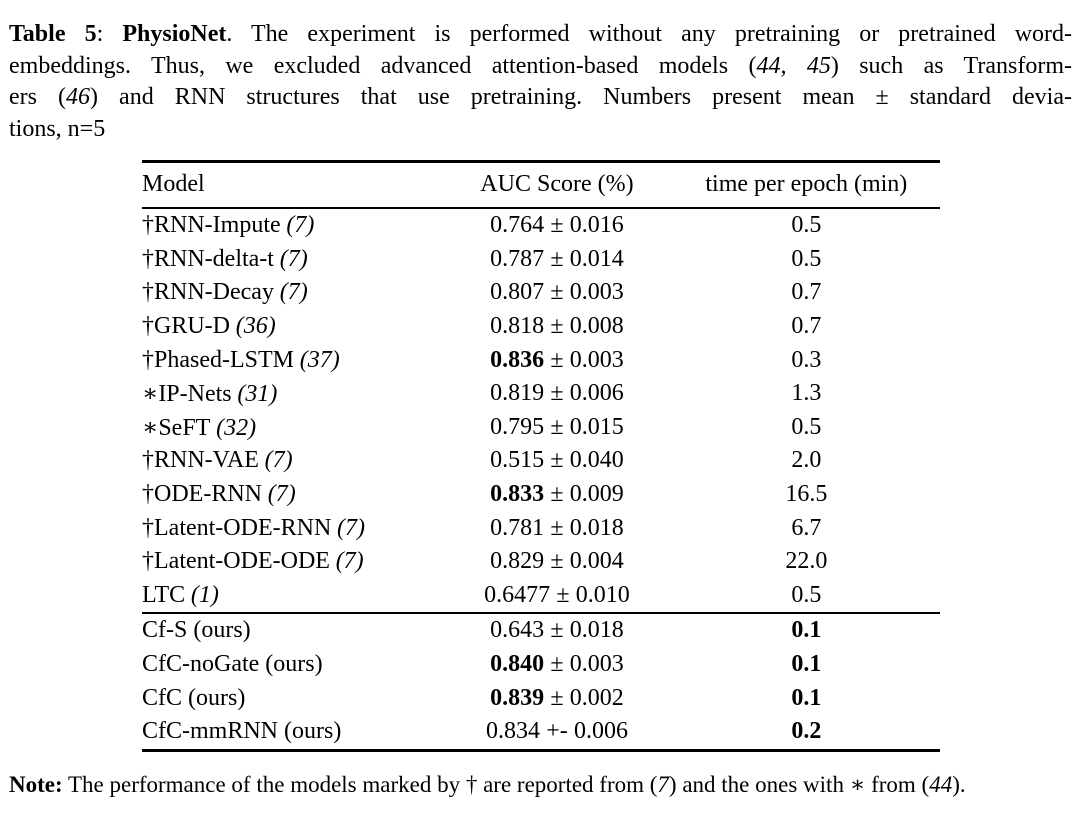 Image resolution: width=1080 pixels, height=822 pixels. I want to click on table-header: Model AUC Score (%) time per epoch (min), so click(541, 185).